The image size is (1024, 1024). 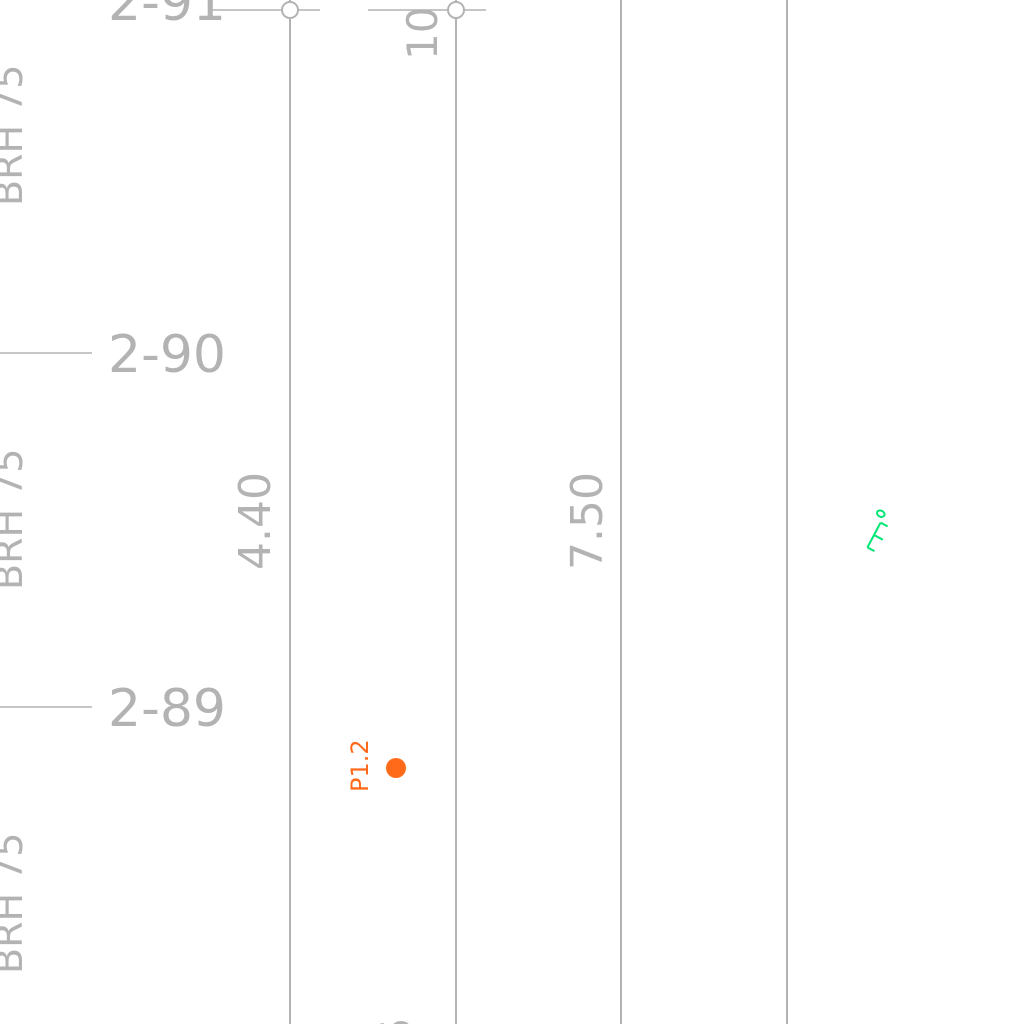 What do you see at coordinates (167, 709) in the screenshot?
I see `lot-label-2-89: 2-89` at bounding box center [167, 709].